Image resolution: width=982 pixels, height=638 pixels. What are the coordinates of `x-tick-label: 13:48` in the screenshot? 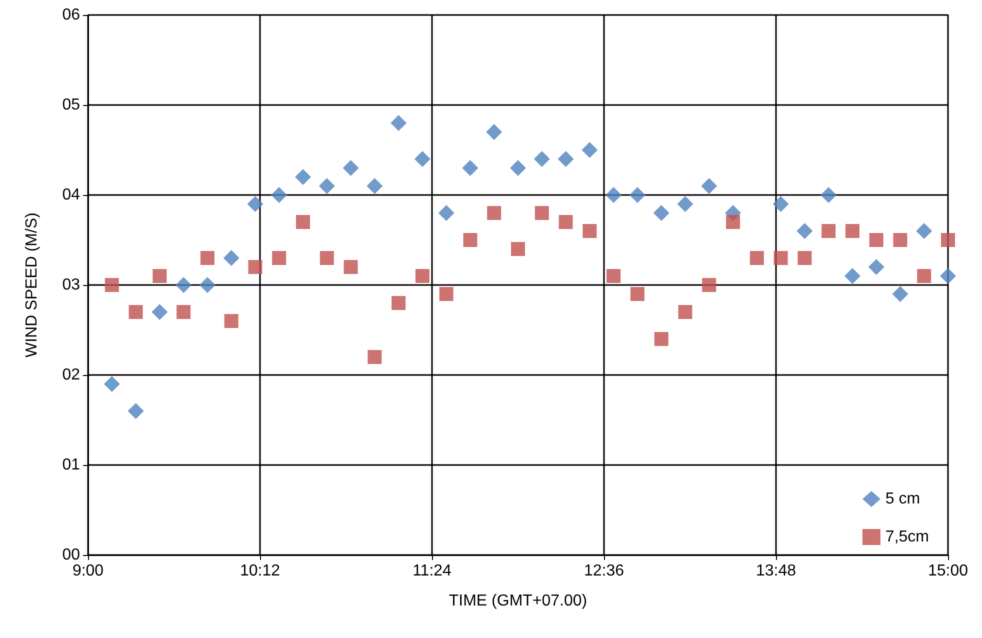 It's located at (776, 571).